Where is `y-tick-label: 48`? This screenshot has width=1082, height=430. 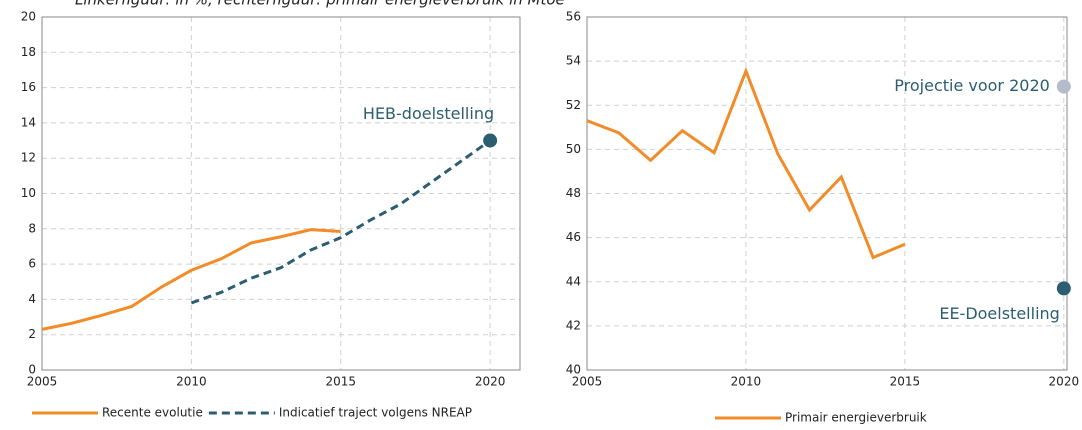
y-tick-label: 48 is located at coordinates (573, 193).